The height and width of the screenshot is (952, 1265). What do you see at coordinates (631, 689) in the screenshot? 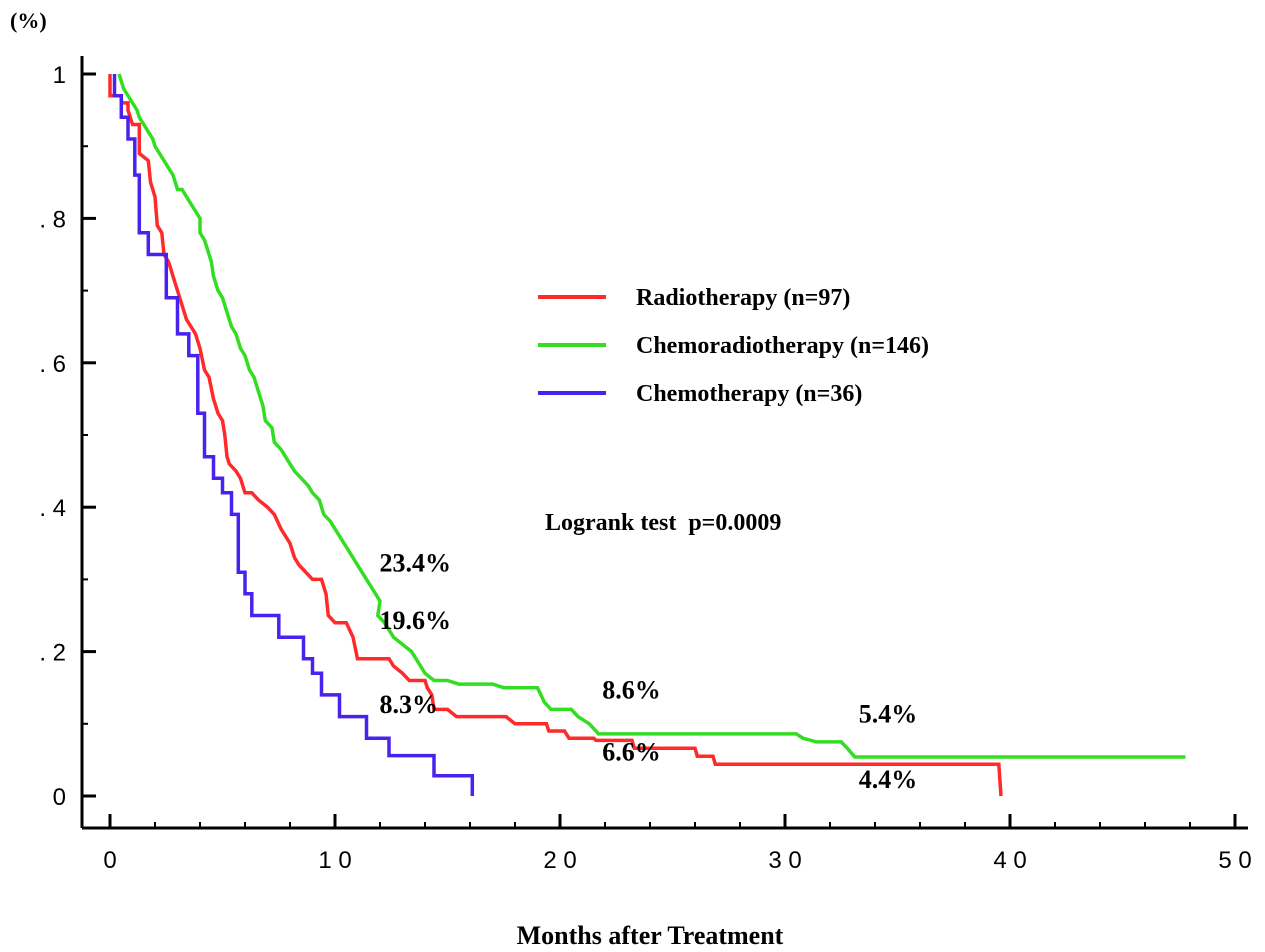
I see `point-label: 8.6%` at bounding box center [631, 689].